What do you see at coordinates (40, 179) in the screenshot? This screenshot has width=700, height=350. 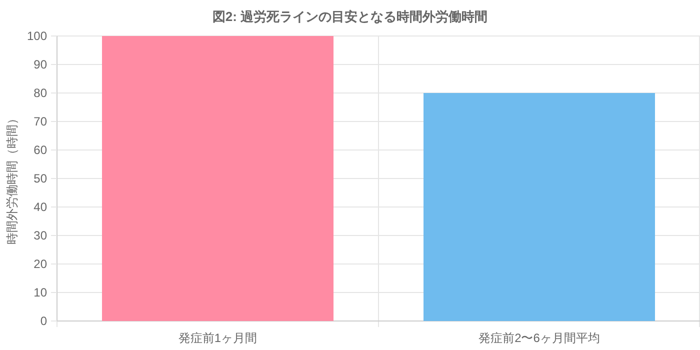 I see `ytick: 50` at bounding box center [40, 179].